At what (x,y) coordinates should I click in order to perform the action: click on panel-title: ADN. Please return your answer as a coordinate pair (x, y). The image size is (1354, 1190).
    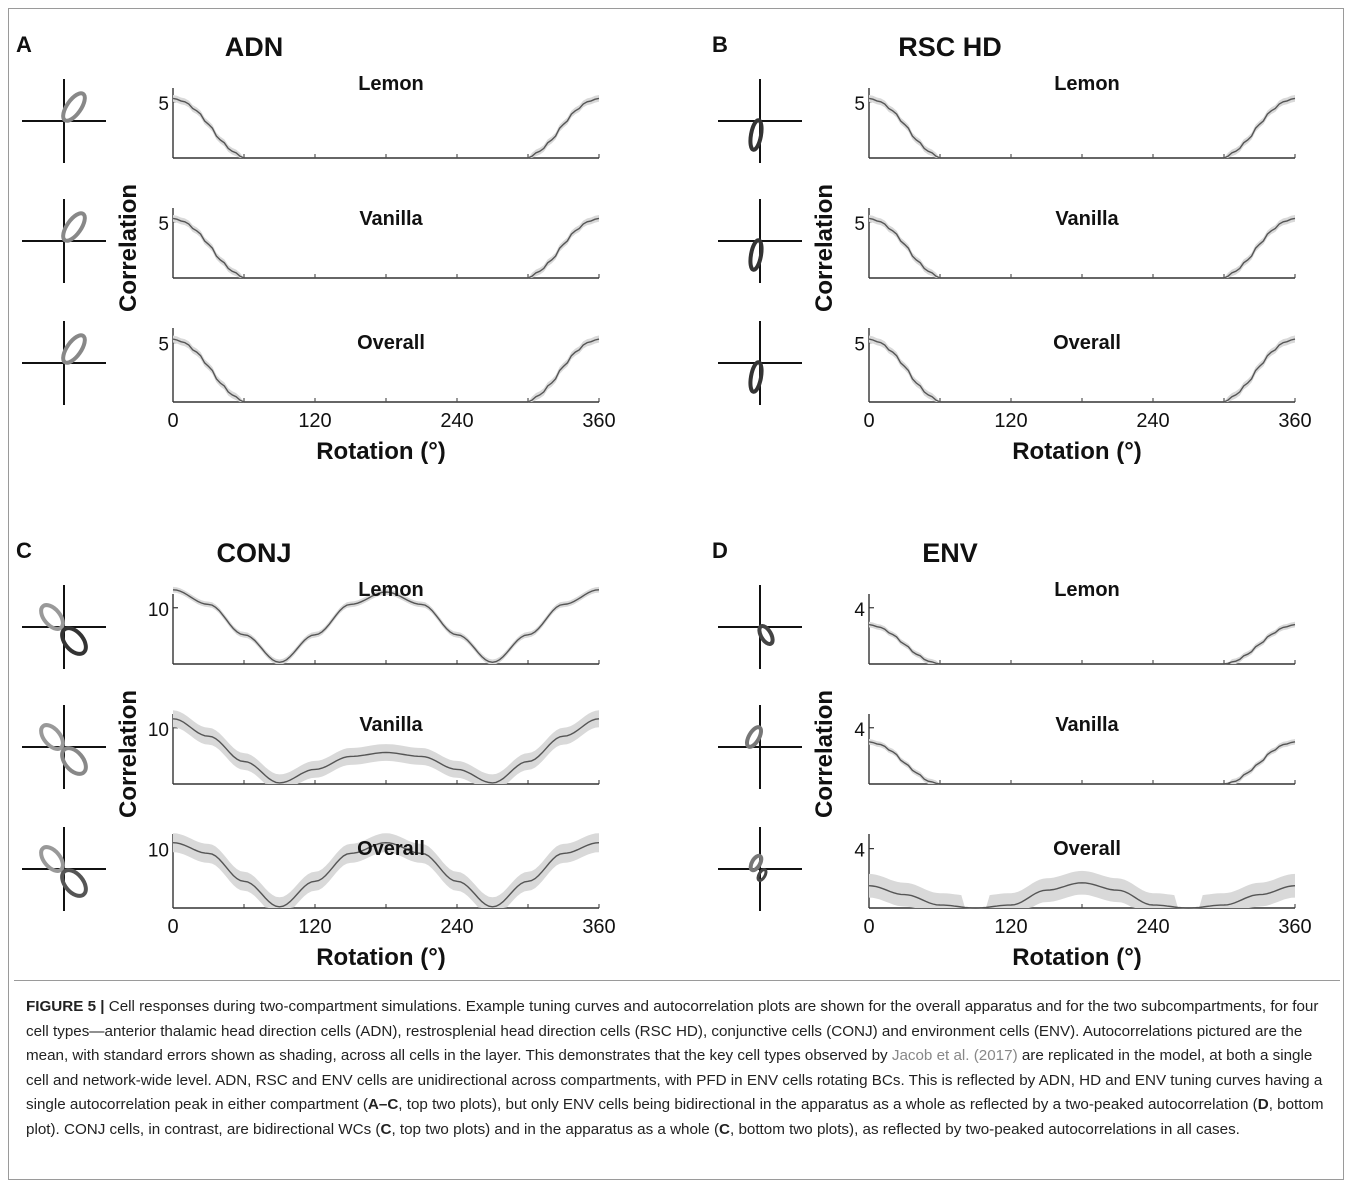
    Looking at the image, I should click on (254, 47).